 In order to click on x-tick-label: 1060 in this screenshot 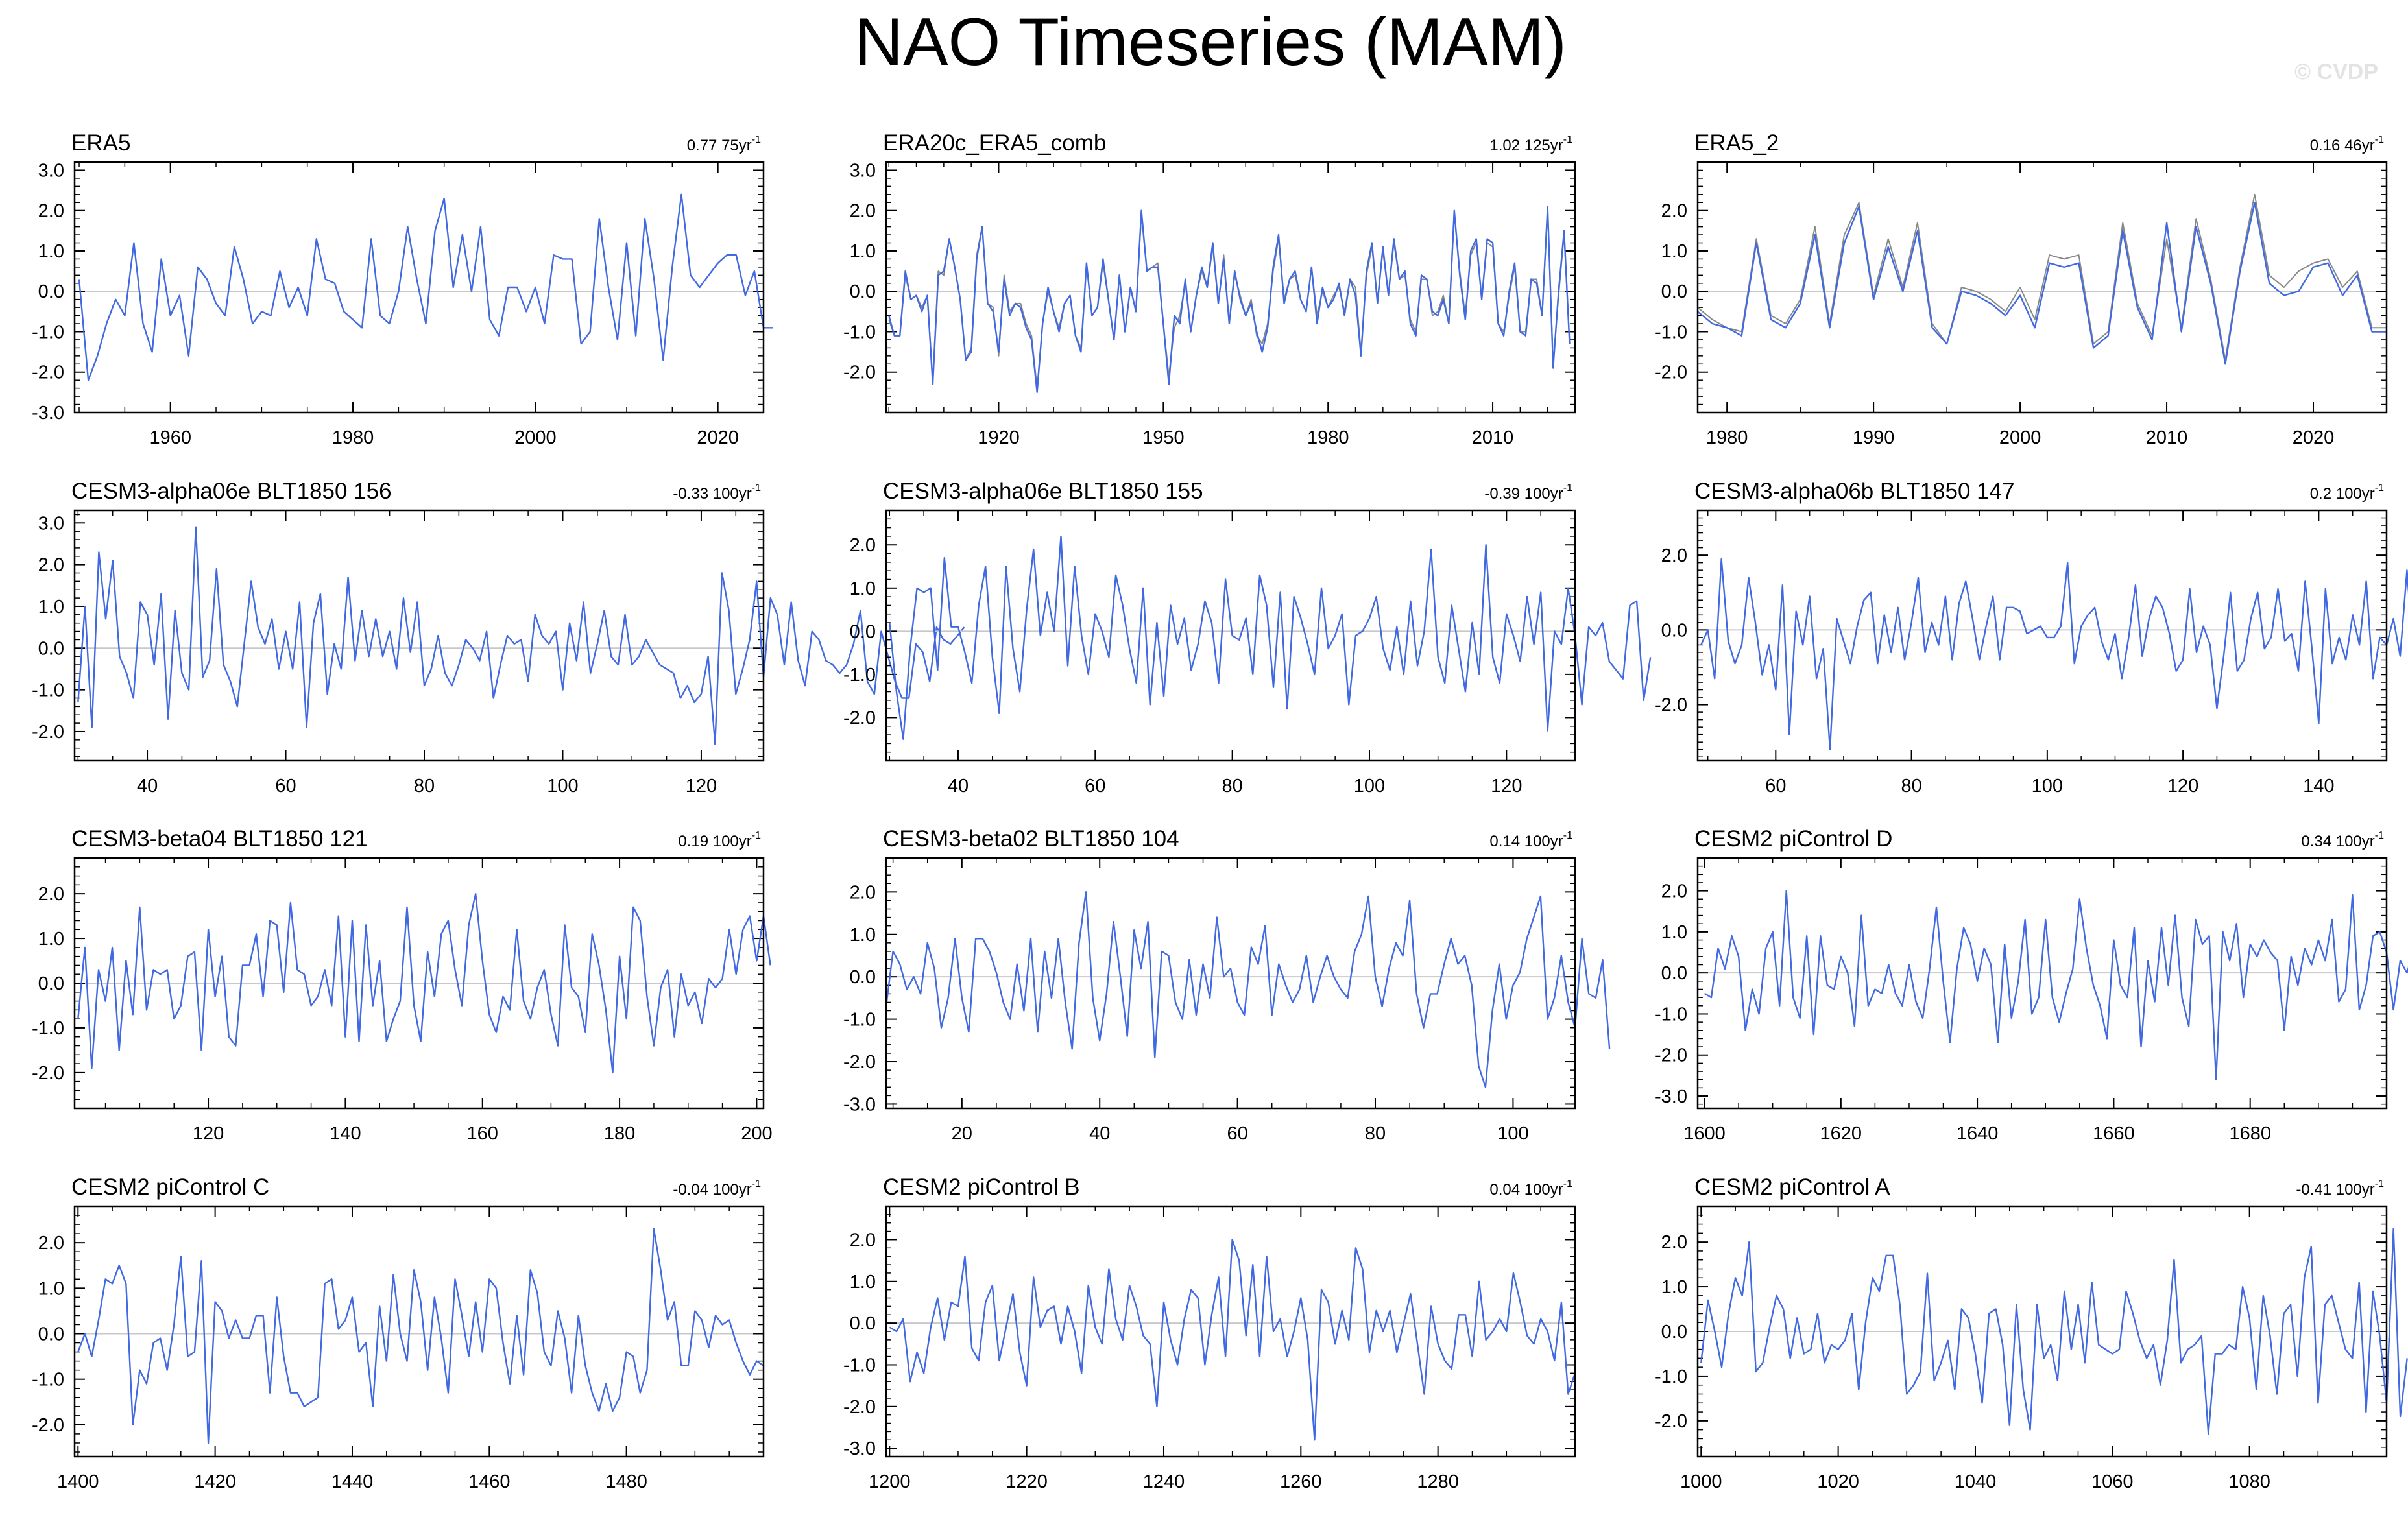, I will do `click(2112, 1482)`.